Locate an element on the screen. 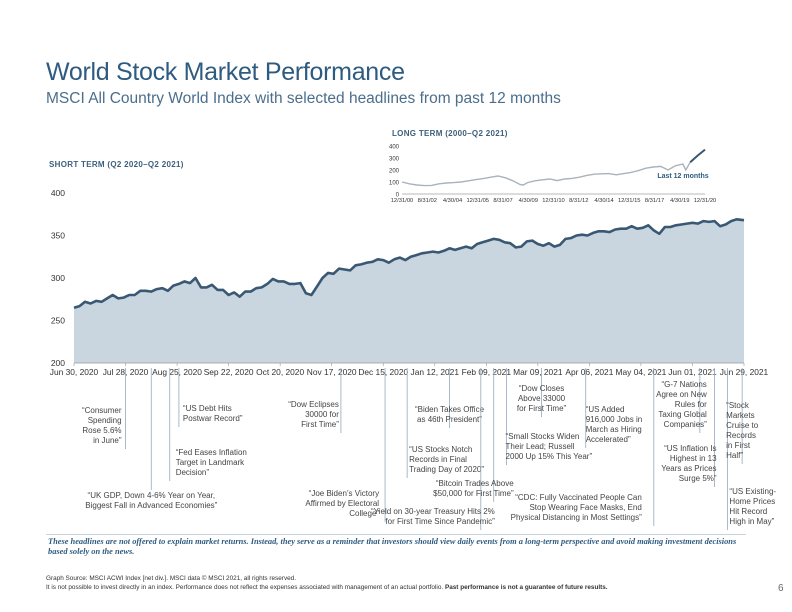  y-tick-label: 350 is located at coordinates (58, 236).